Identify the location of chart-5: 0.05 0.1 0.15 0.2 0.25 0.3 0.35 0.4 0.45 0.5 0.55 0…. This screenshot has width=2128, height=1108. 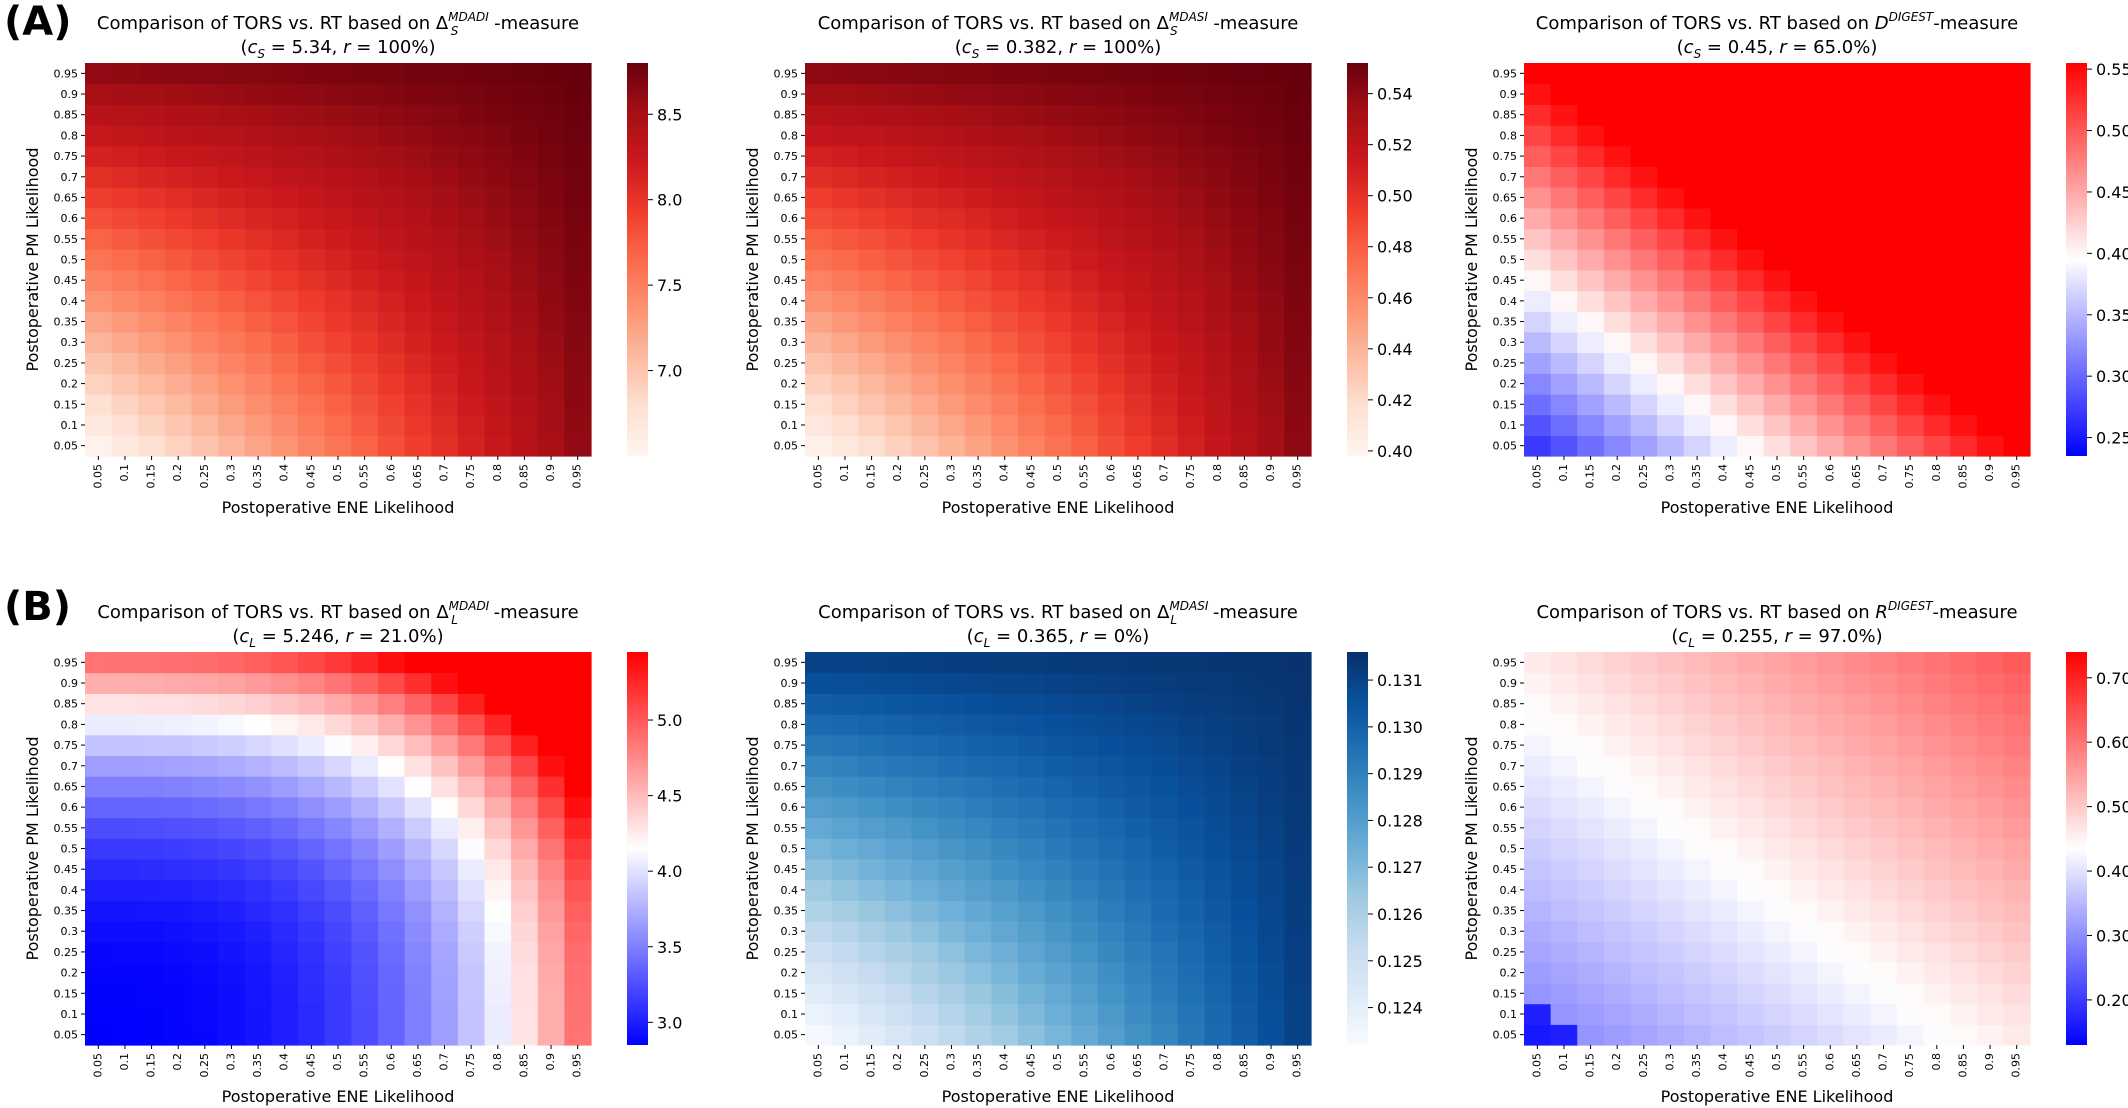
(1083, 852).